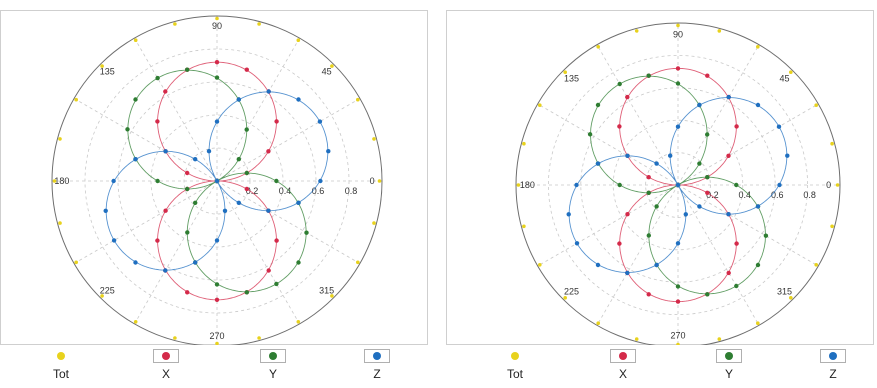  What do you see at coordinates (712, 195) in the screenshot?
I see `radial-tick-0.2: 0.2` at bounding box center [712, 195].